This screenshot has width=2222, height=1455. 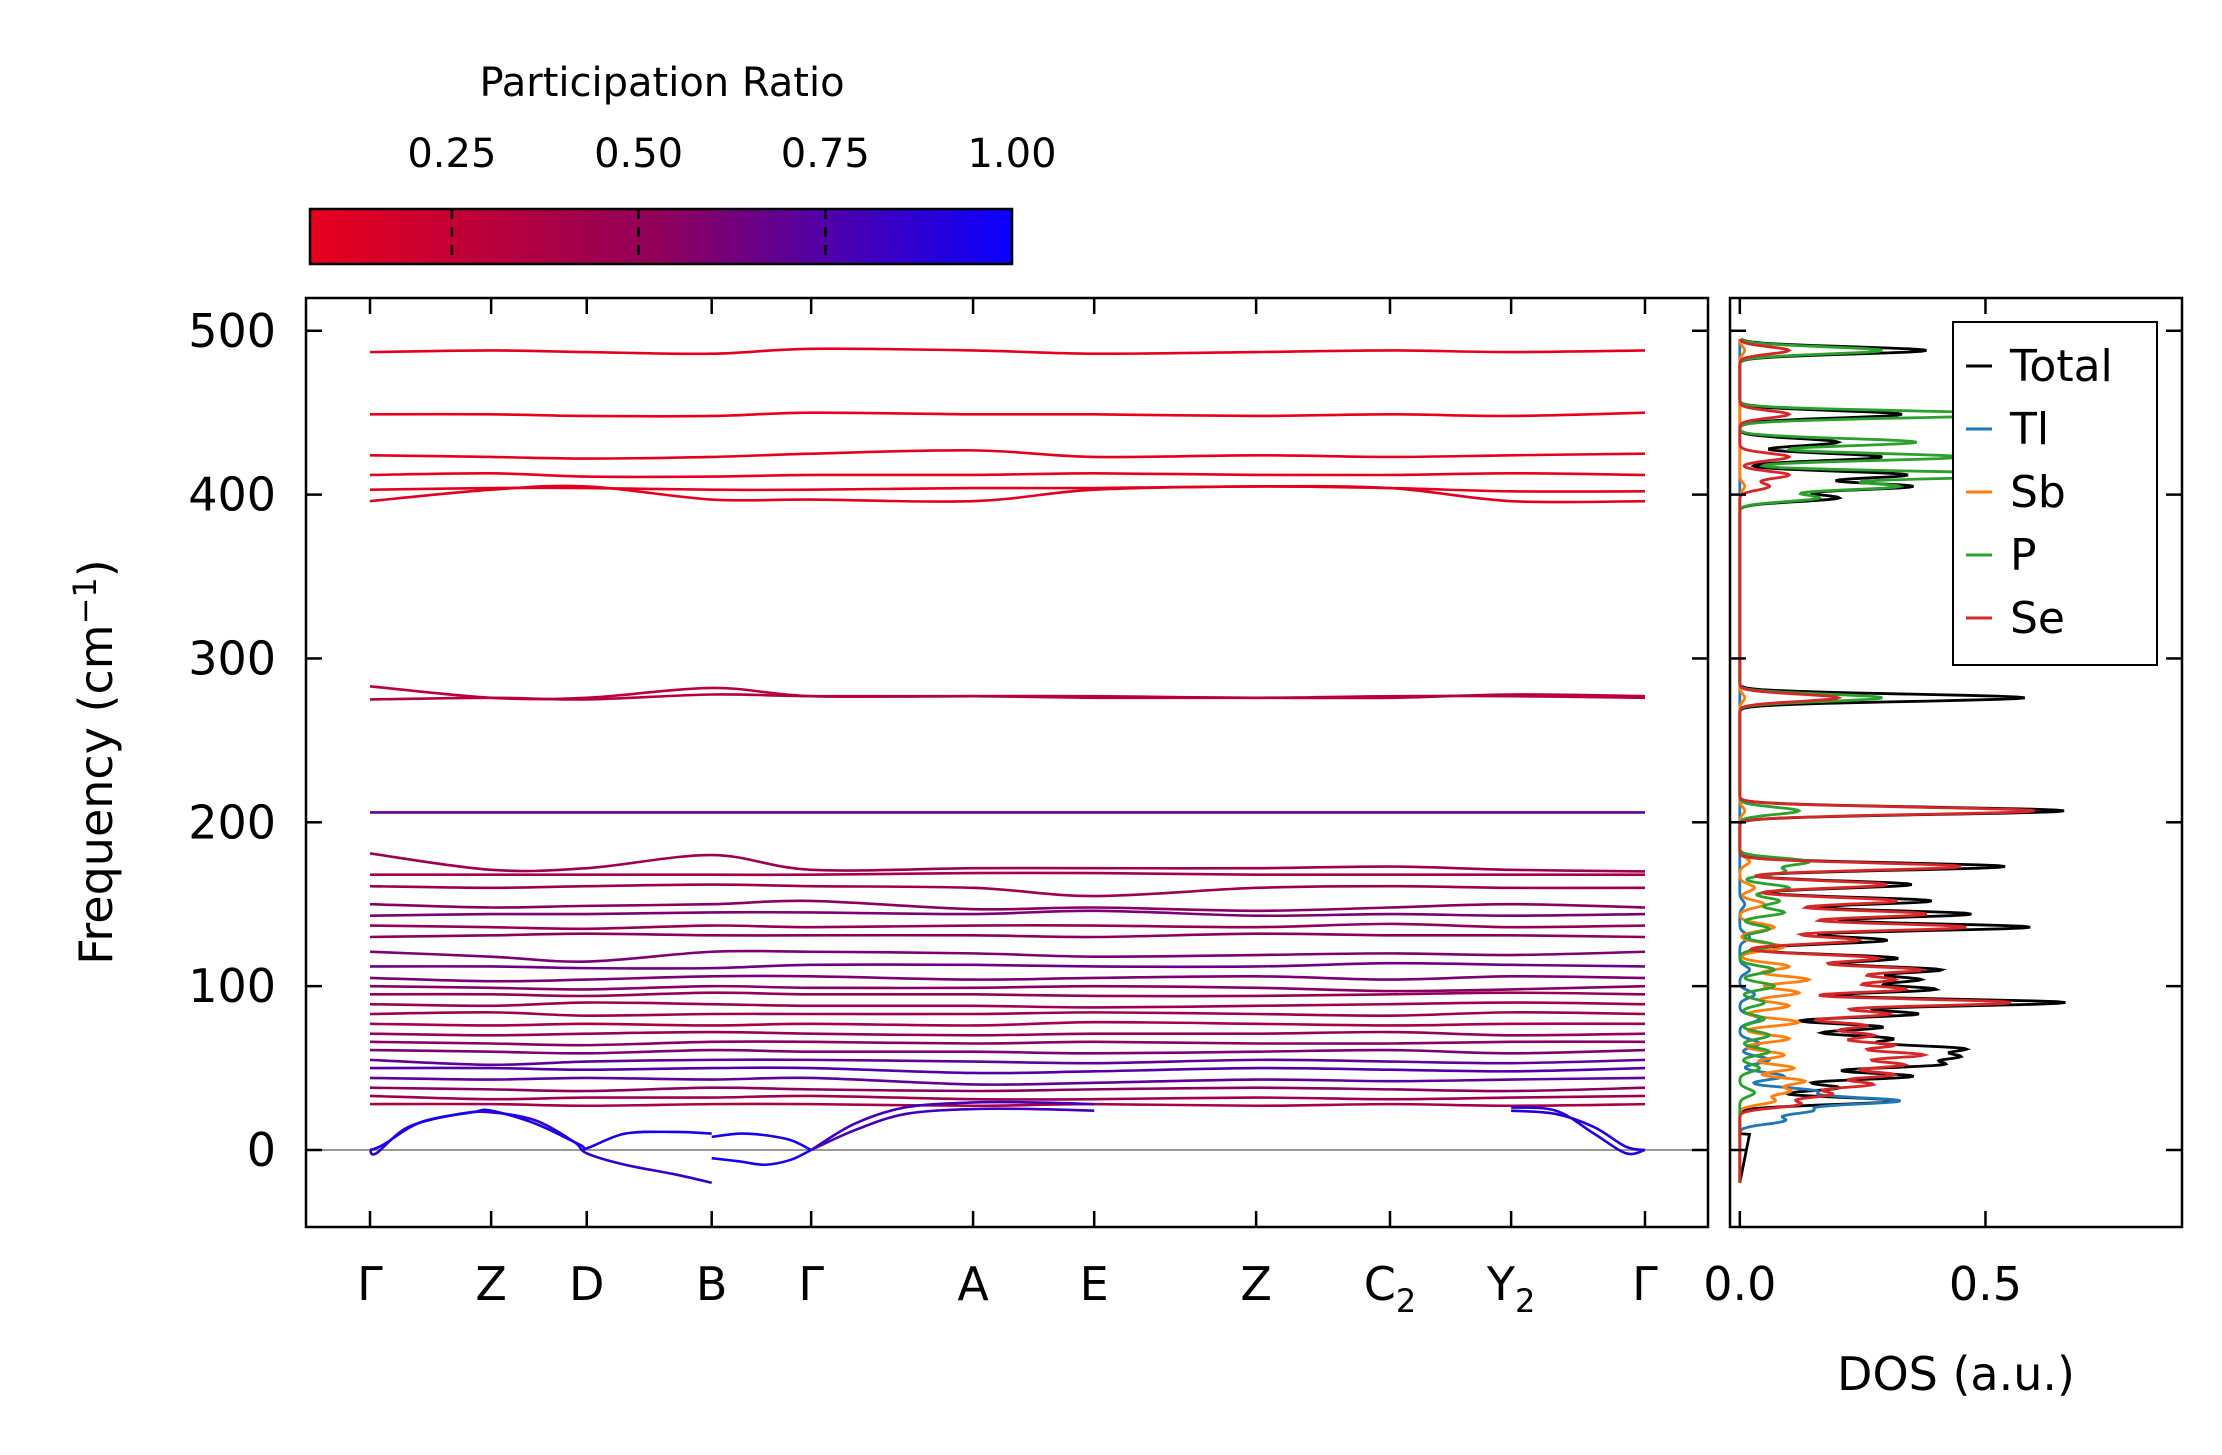 I want to click on y-tick-label: 500, so click(x=232, y=331).